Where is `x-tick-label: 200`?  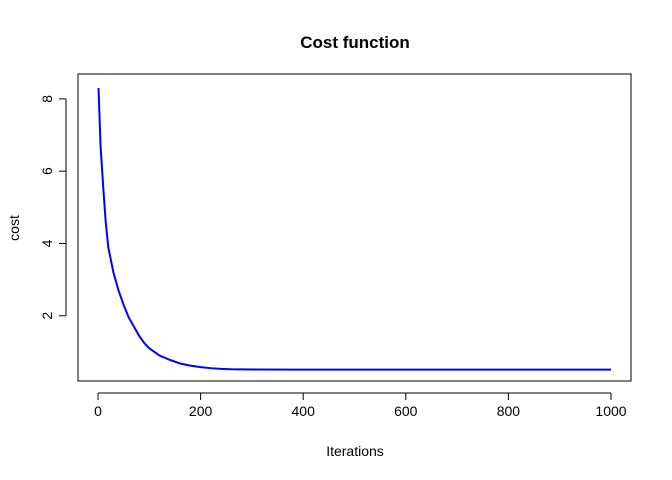 x-tick-label: 200 is located at coordinates (201, 411).